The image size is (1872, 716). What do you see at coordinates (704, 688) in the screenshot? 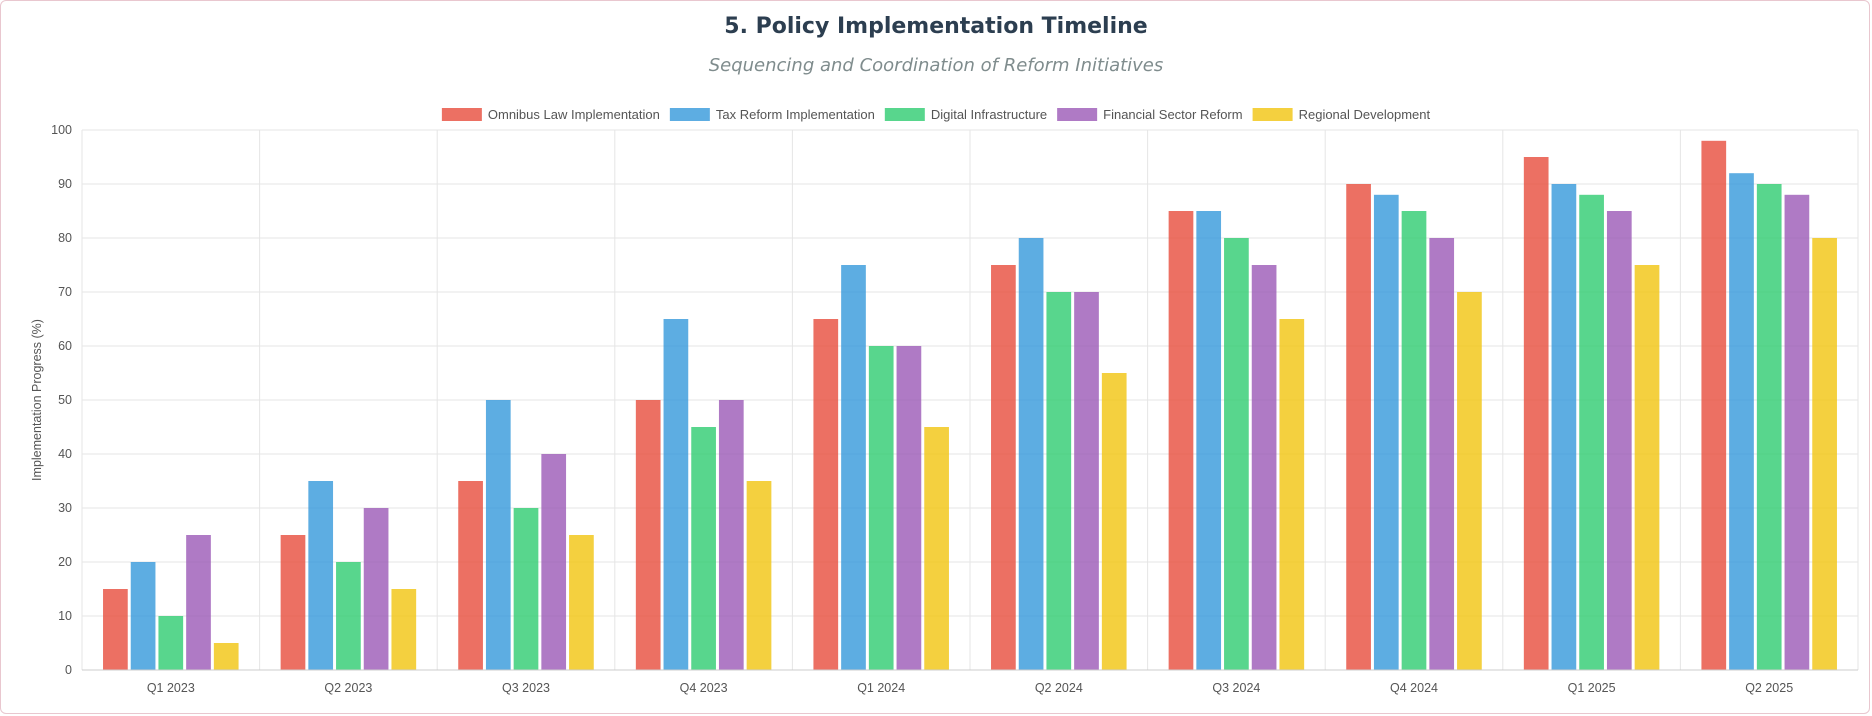
I see `x-tick-label: Q4 2023` at bounding box center [704, 688].